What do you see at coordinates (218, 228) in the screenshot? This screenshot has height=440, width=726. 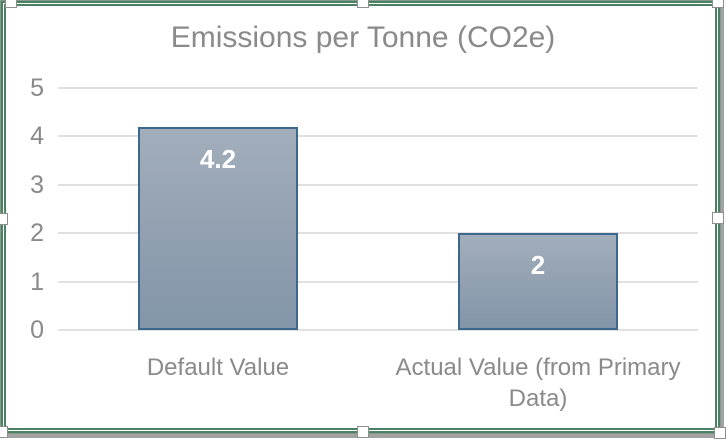 I see `bar-default-value: 4.2` at bounding box center [218, 228].